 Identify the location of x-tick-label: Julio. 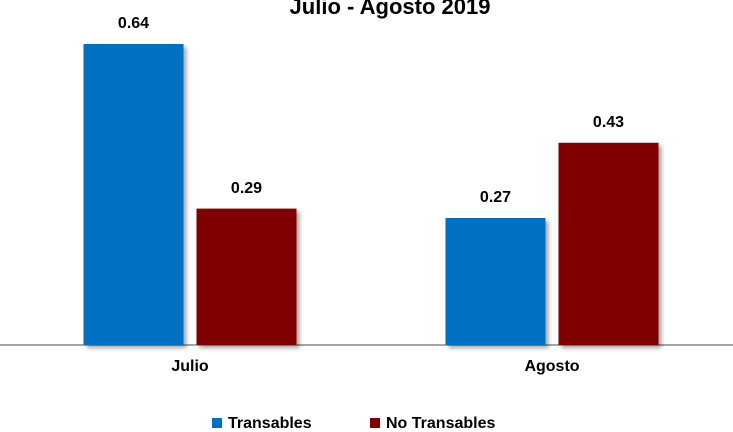
(190, 366).